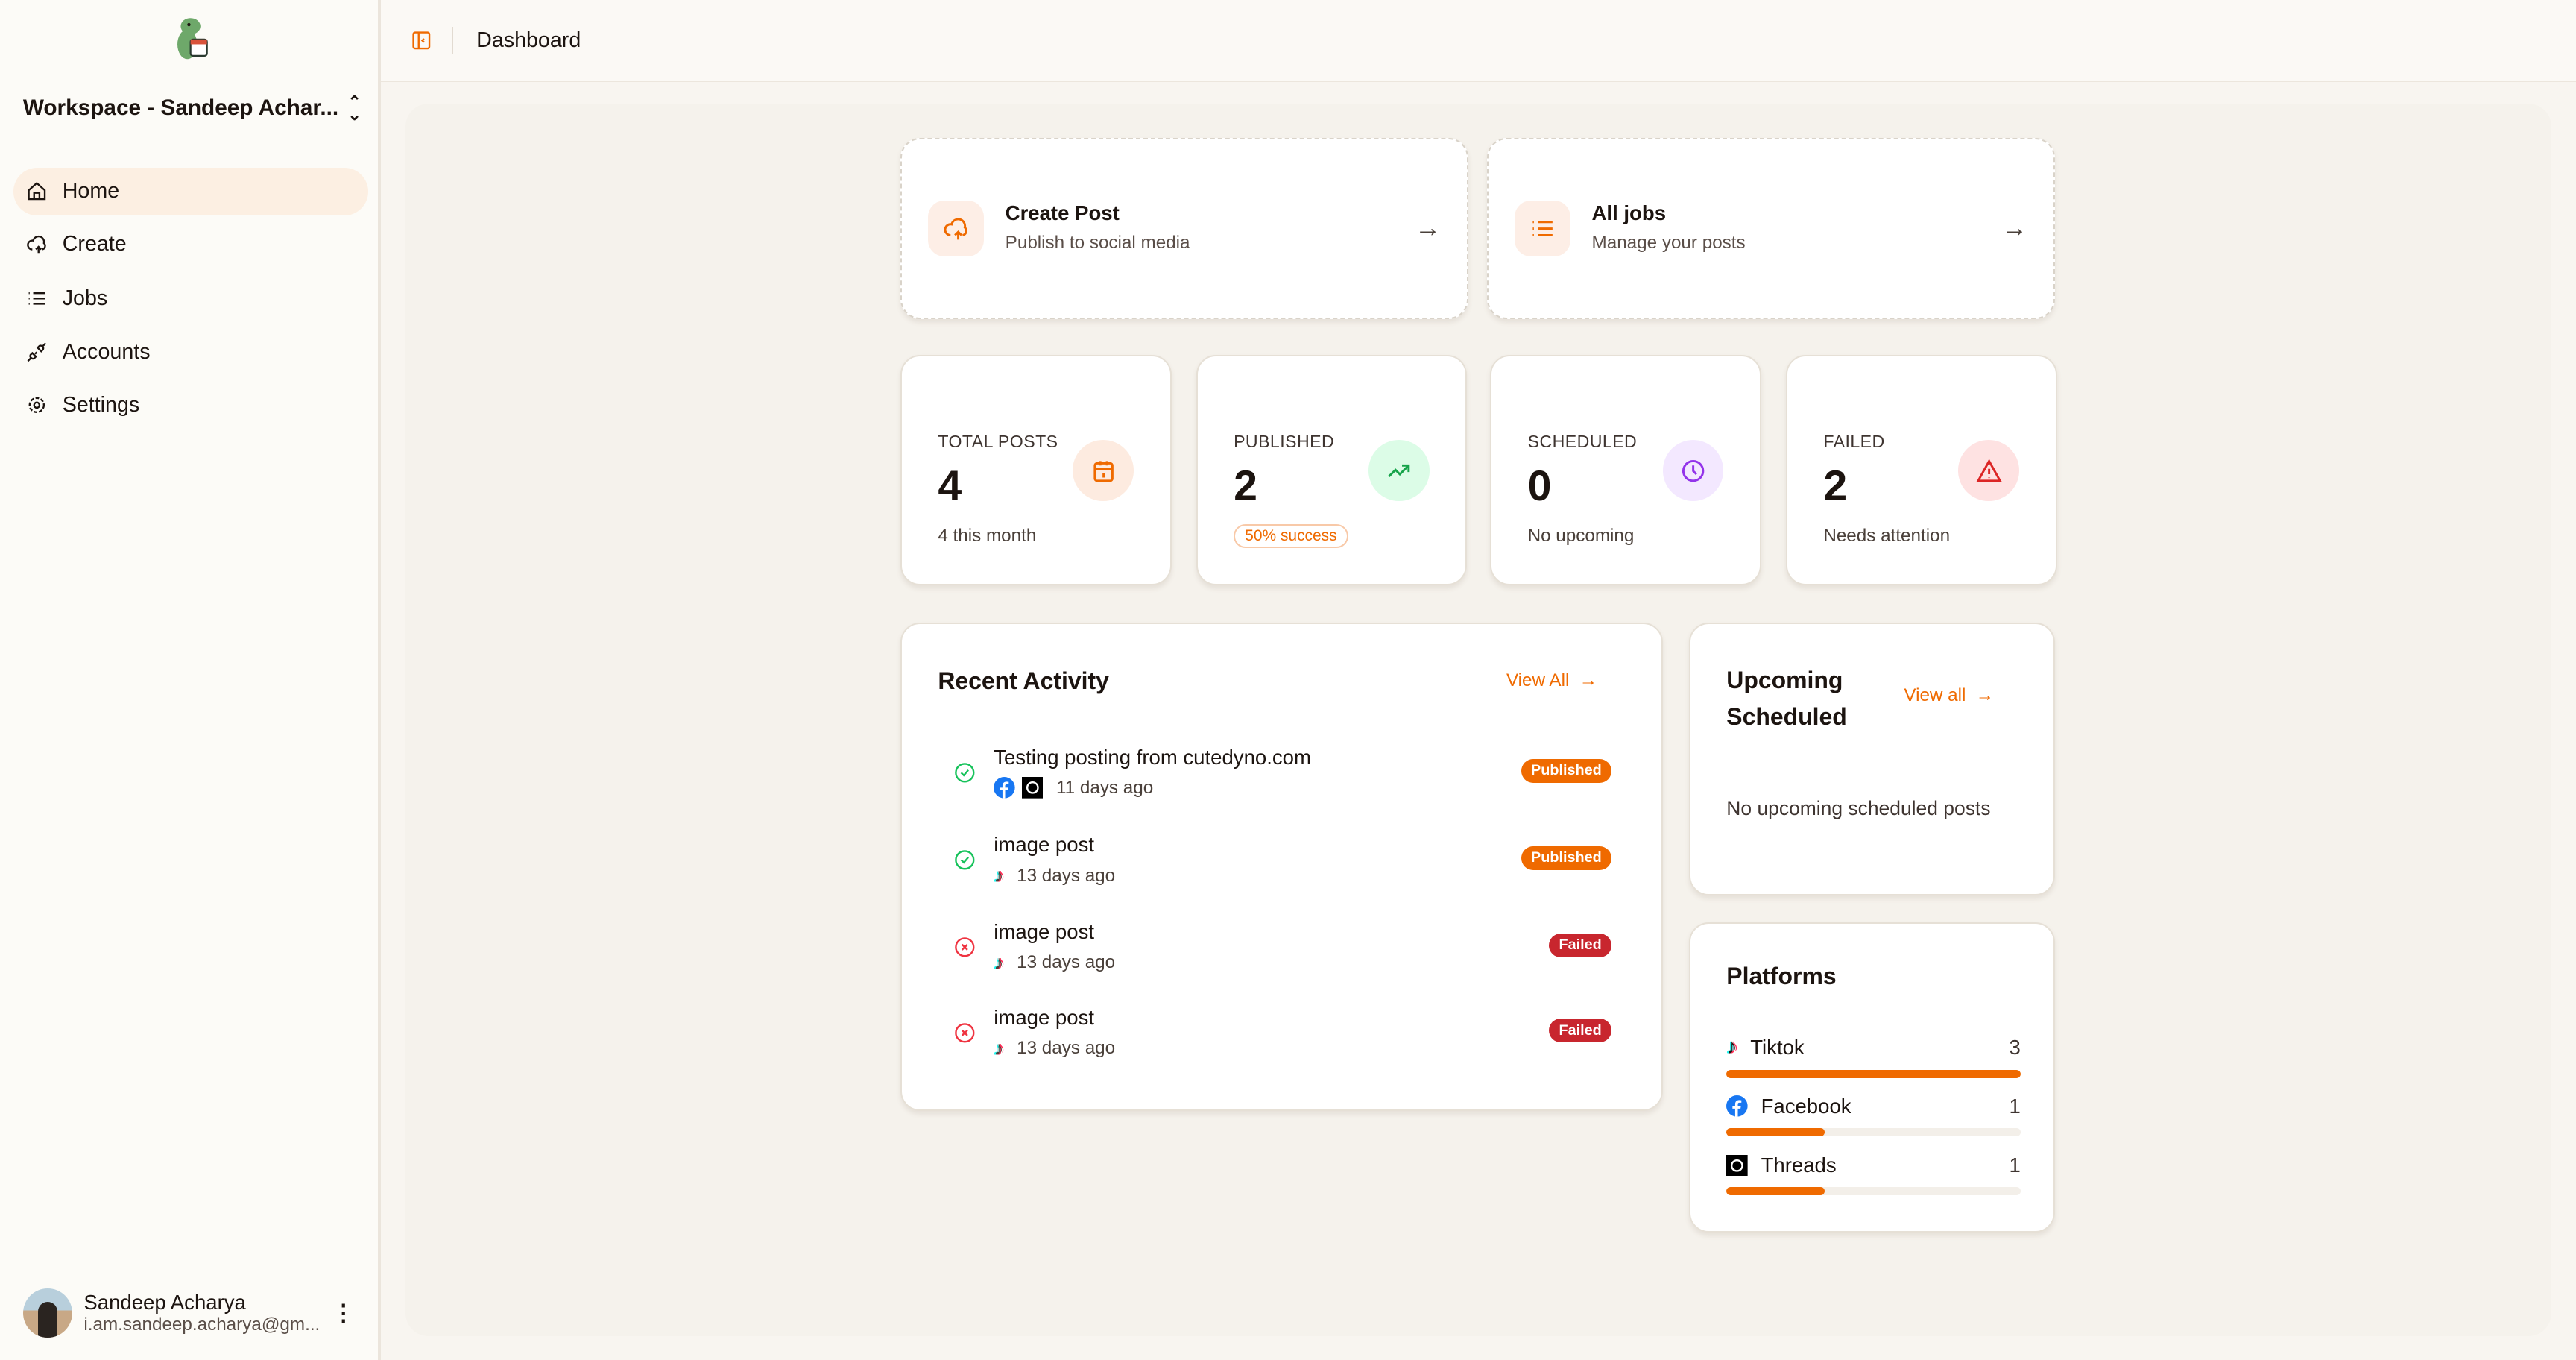 The width and height of the screenshot is (2576, 1360). What do you see at coordinates (1024, 680) in the screenshot?
I see `section-title: Recent Activity` at bounding box center [1024, 680].